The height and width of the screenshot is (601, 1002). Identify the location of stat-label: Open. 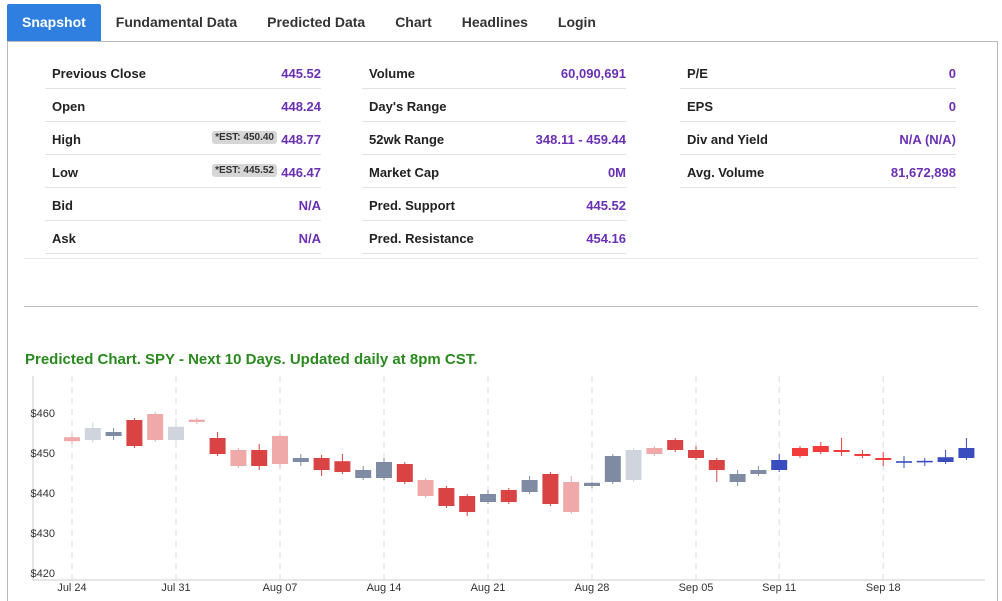
(69, 106).